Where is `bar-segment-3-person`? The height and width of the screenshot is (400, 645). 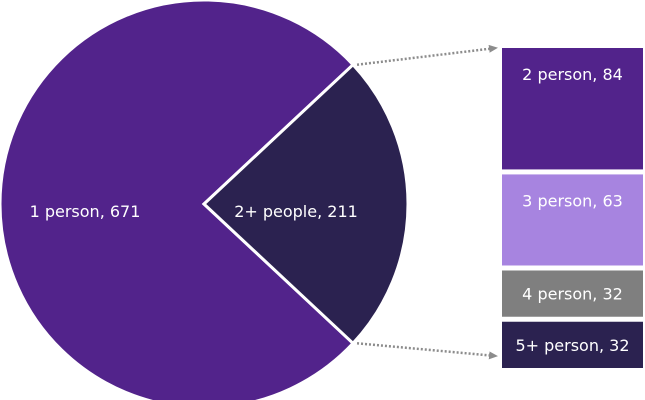 bar-segment-3-person is located at coordinates (572, 220).